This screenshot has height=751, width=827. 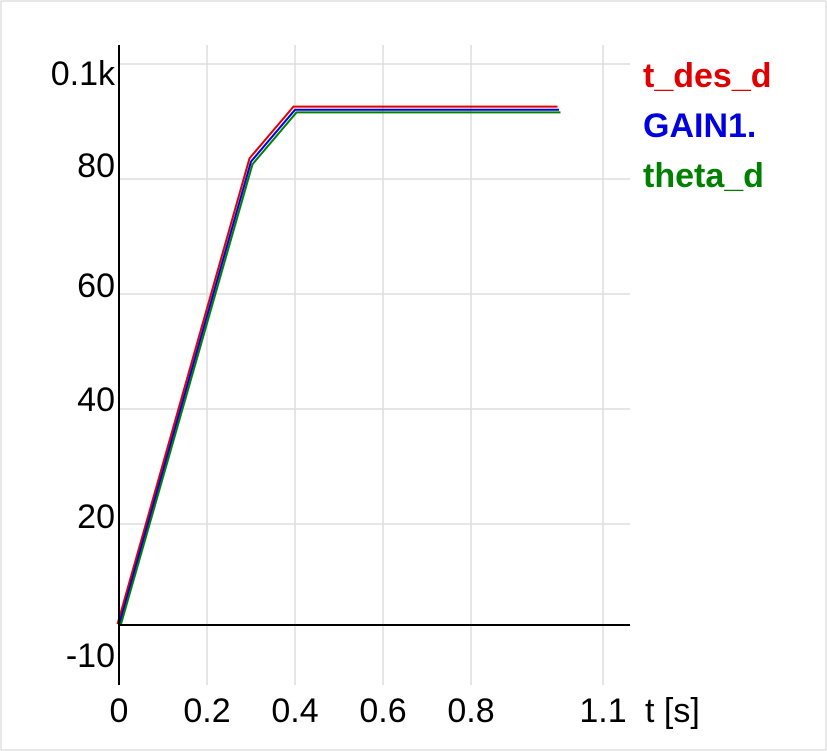 What do you see at coordinates (206, 711) in the screenshot?
I see `x-tick-label: 0.2` at bounding box center [206, 711].